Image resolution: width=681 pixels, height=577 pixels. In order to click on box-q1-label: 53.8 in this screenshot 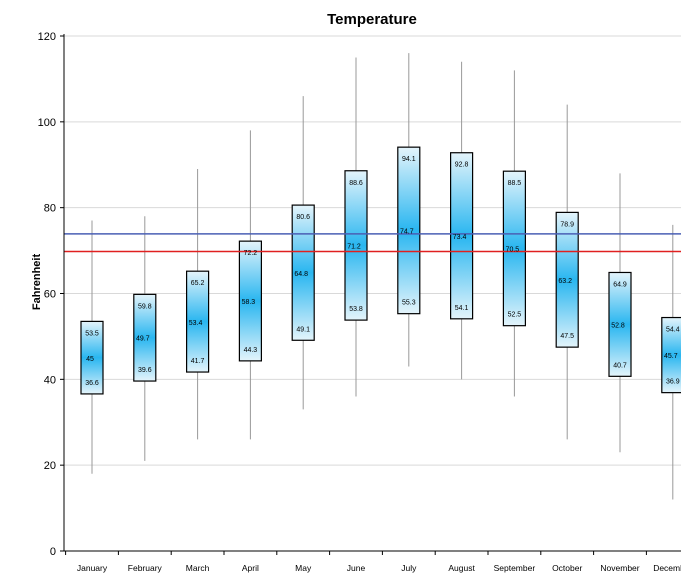, I will do `click(356, 309)`.